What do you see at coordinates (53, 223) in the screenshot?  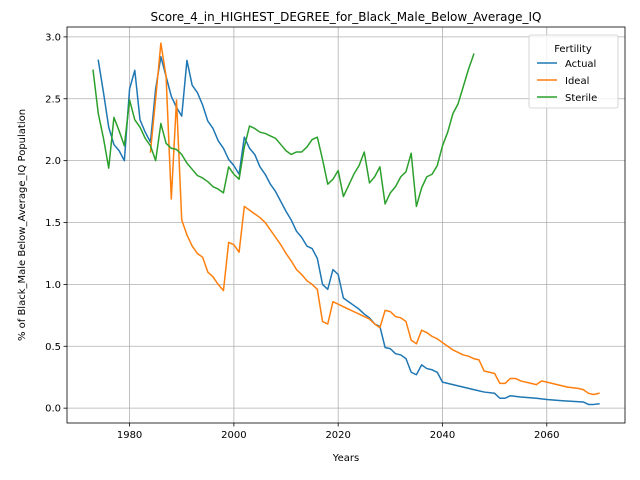 I see `y-tick-label: 1.5` at bounding box center [53, 223].